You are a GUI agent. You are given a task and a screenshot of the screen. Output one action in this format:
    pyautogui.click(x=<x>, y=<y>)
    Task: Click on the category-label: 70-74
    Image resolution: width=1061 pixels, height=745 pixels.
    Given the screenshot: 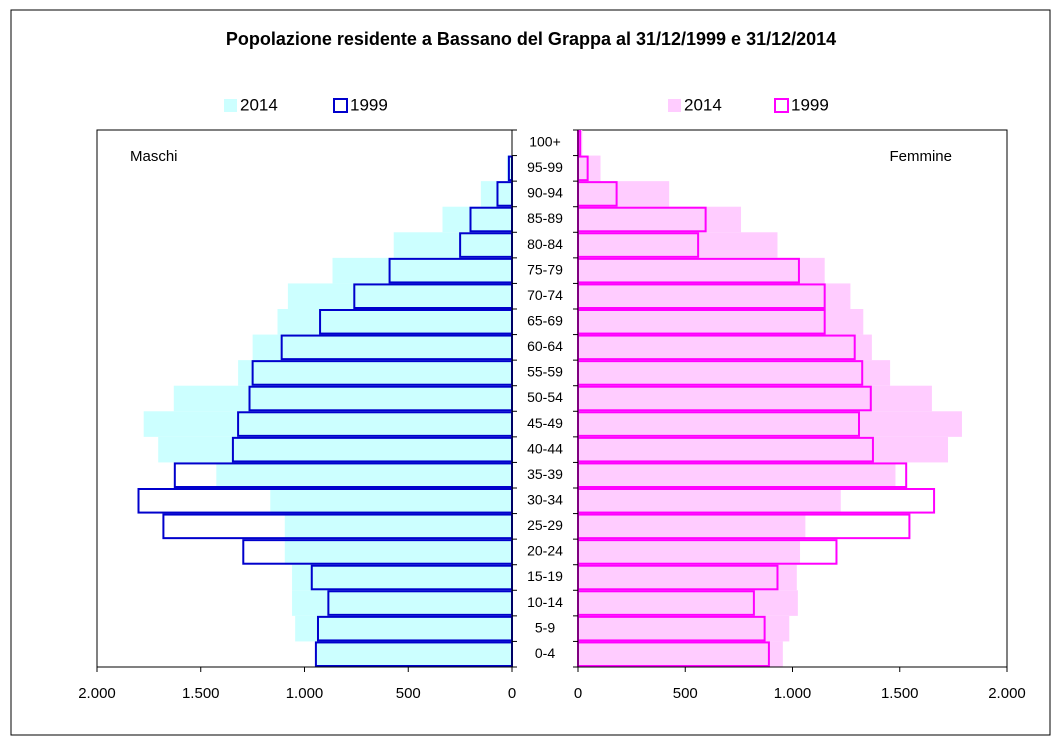 What is the action you would take?
    pyautogui.click(x=545, y=295)
    